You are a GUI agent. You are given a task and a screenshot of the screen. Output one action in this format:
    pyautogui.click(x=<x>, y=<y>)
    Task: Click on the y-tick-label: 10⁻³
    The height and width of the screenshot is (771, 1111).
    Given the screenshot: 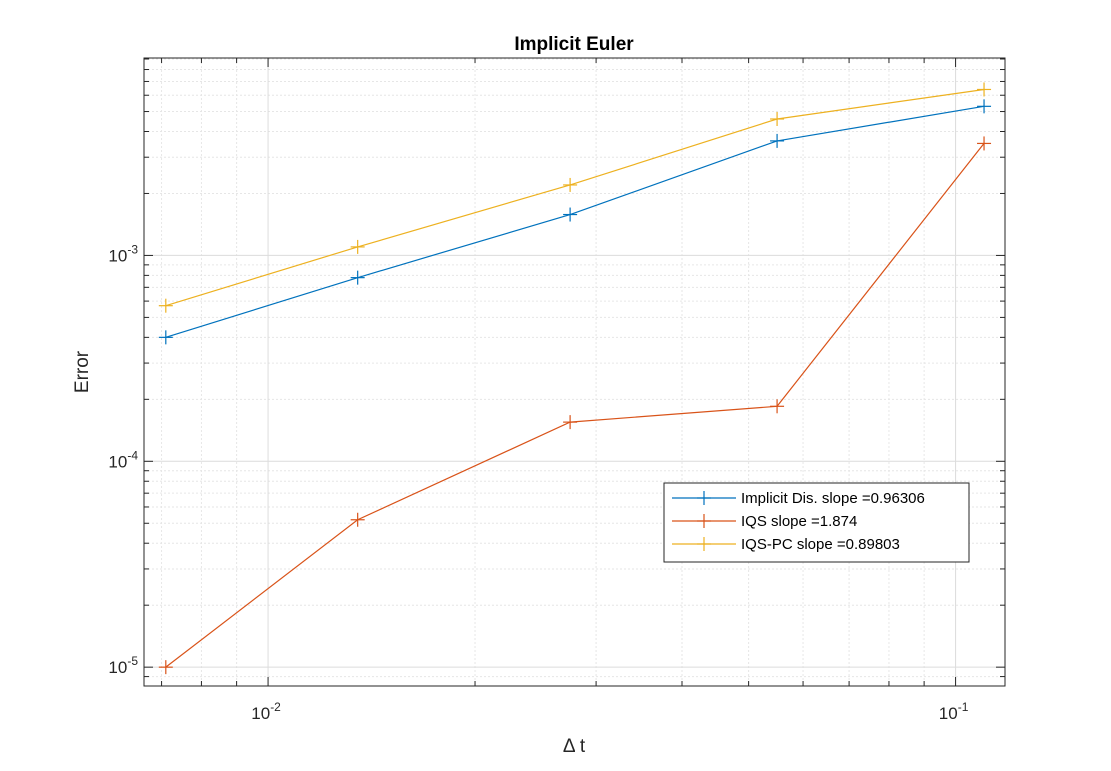 What is the action you would take?
    pyautogui.click(x=123, y=253)
    